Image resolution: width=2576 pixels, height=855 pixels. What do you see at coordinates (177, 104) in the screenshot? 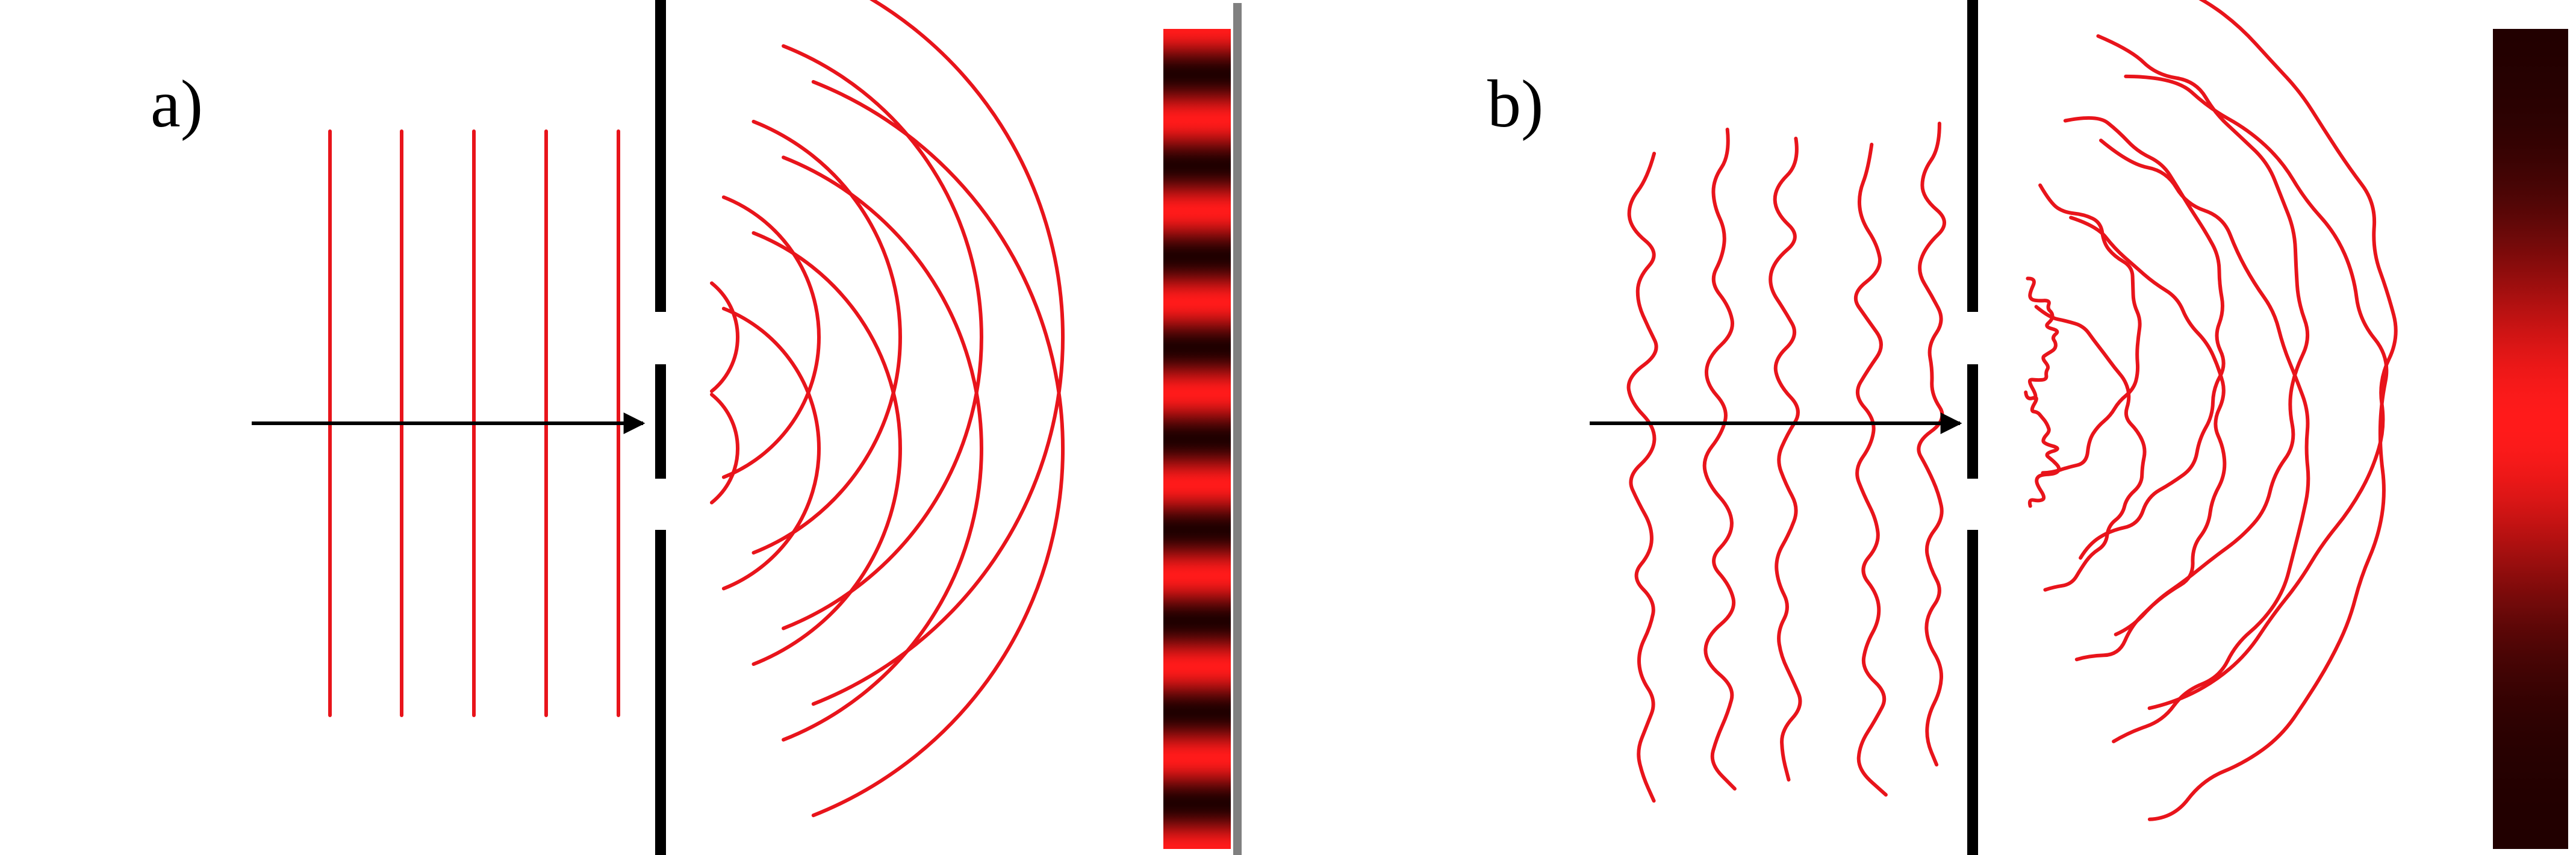
I see `panel-a-label: a)` at bounding box center [177, 104].